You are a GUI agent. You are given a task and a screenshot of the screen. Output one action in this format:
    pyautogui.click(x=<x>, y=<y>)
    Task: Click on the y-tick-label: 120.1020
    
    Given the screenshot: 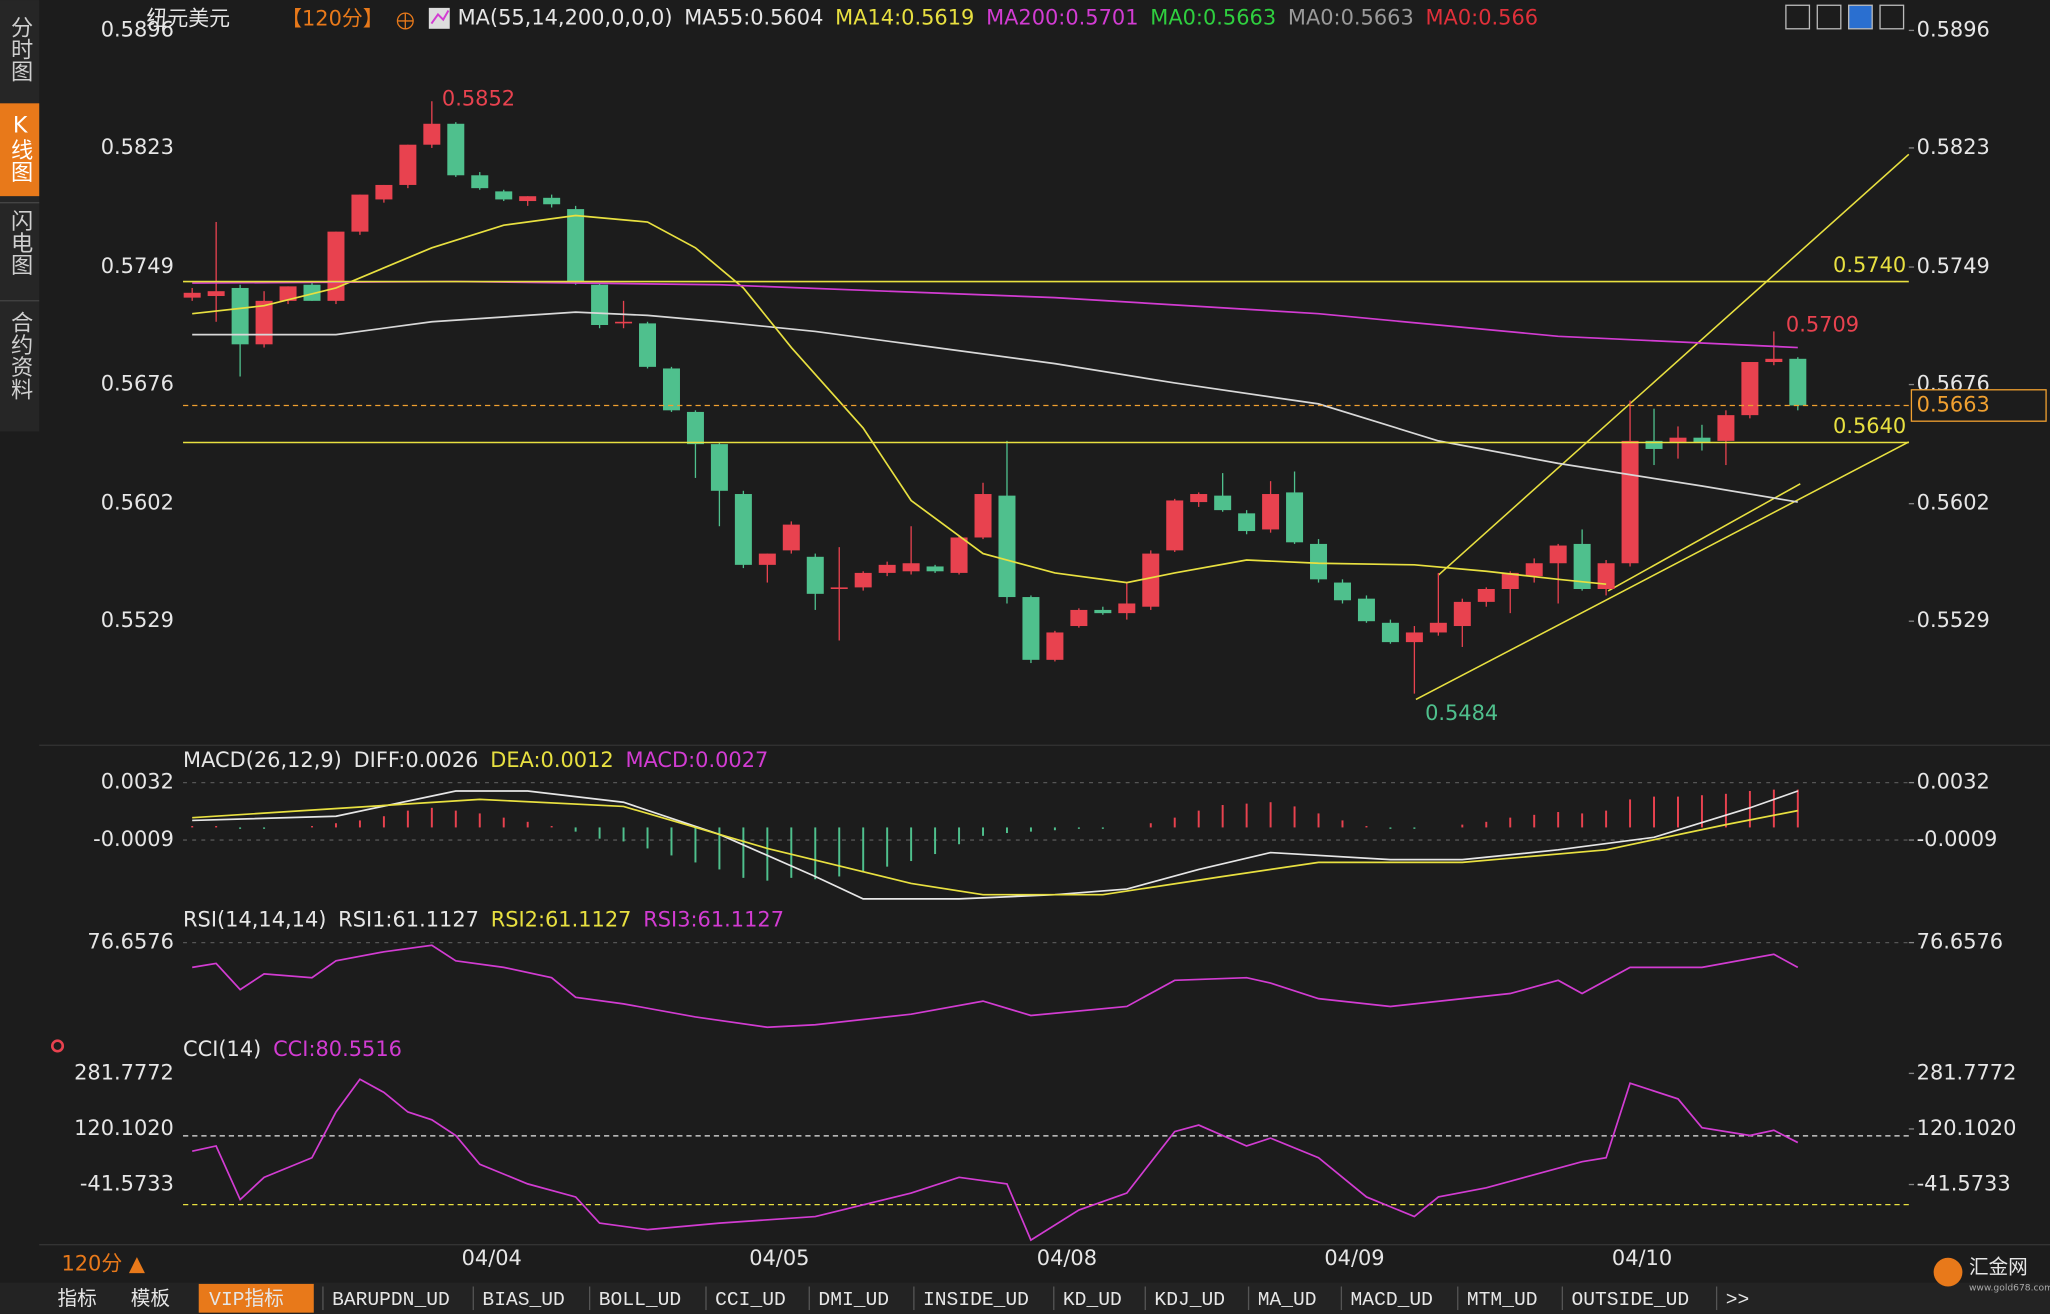 What is the action you would take?
    pyautogui.click(x=124, y=1128)
    